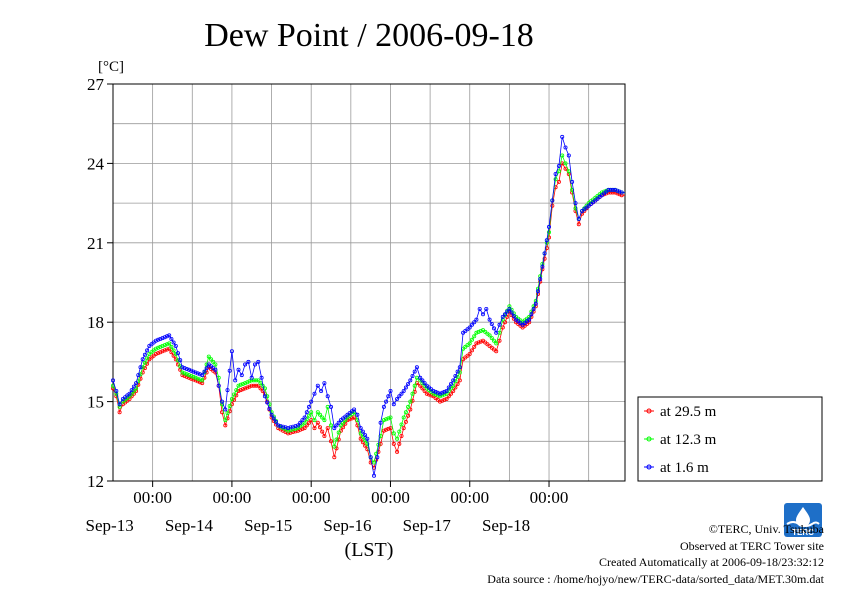  I want to click on y-tick-label: 21, so click(95, 243).